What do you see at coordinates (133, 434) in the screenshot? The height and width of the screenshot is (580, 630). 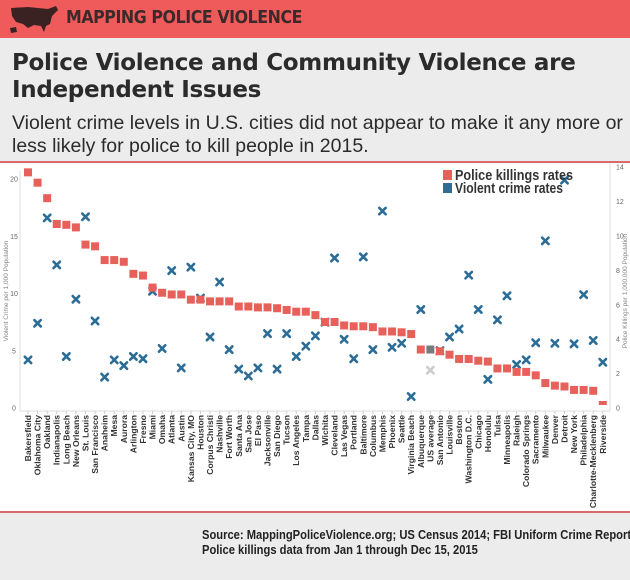 I see `x-tick-label: Arlington` at bounding box center [133, 434].